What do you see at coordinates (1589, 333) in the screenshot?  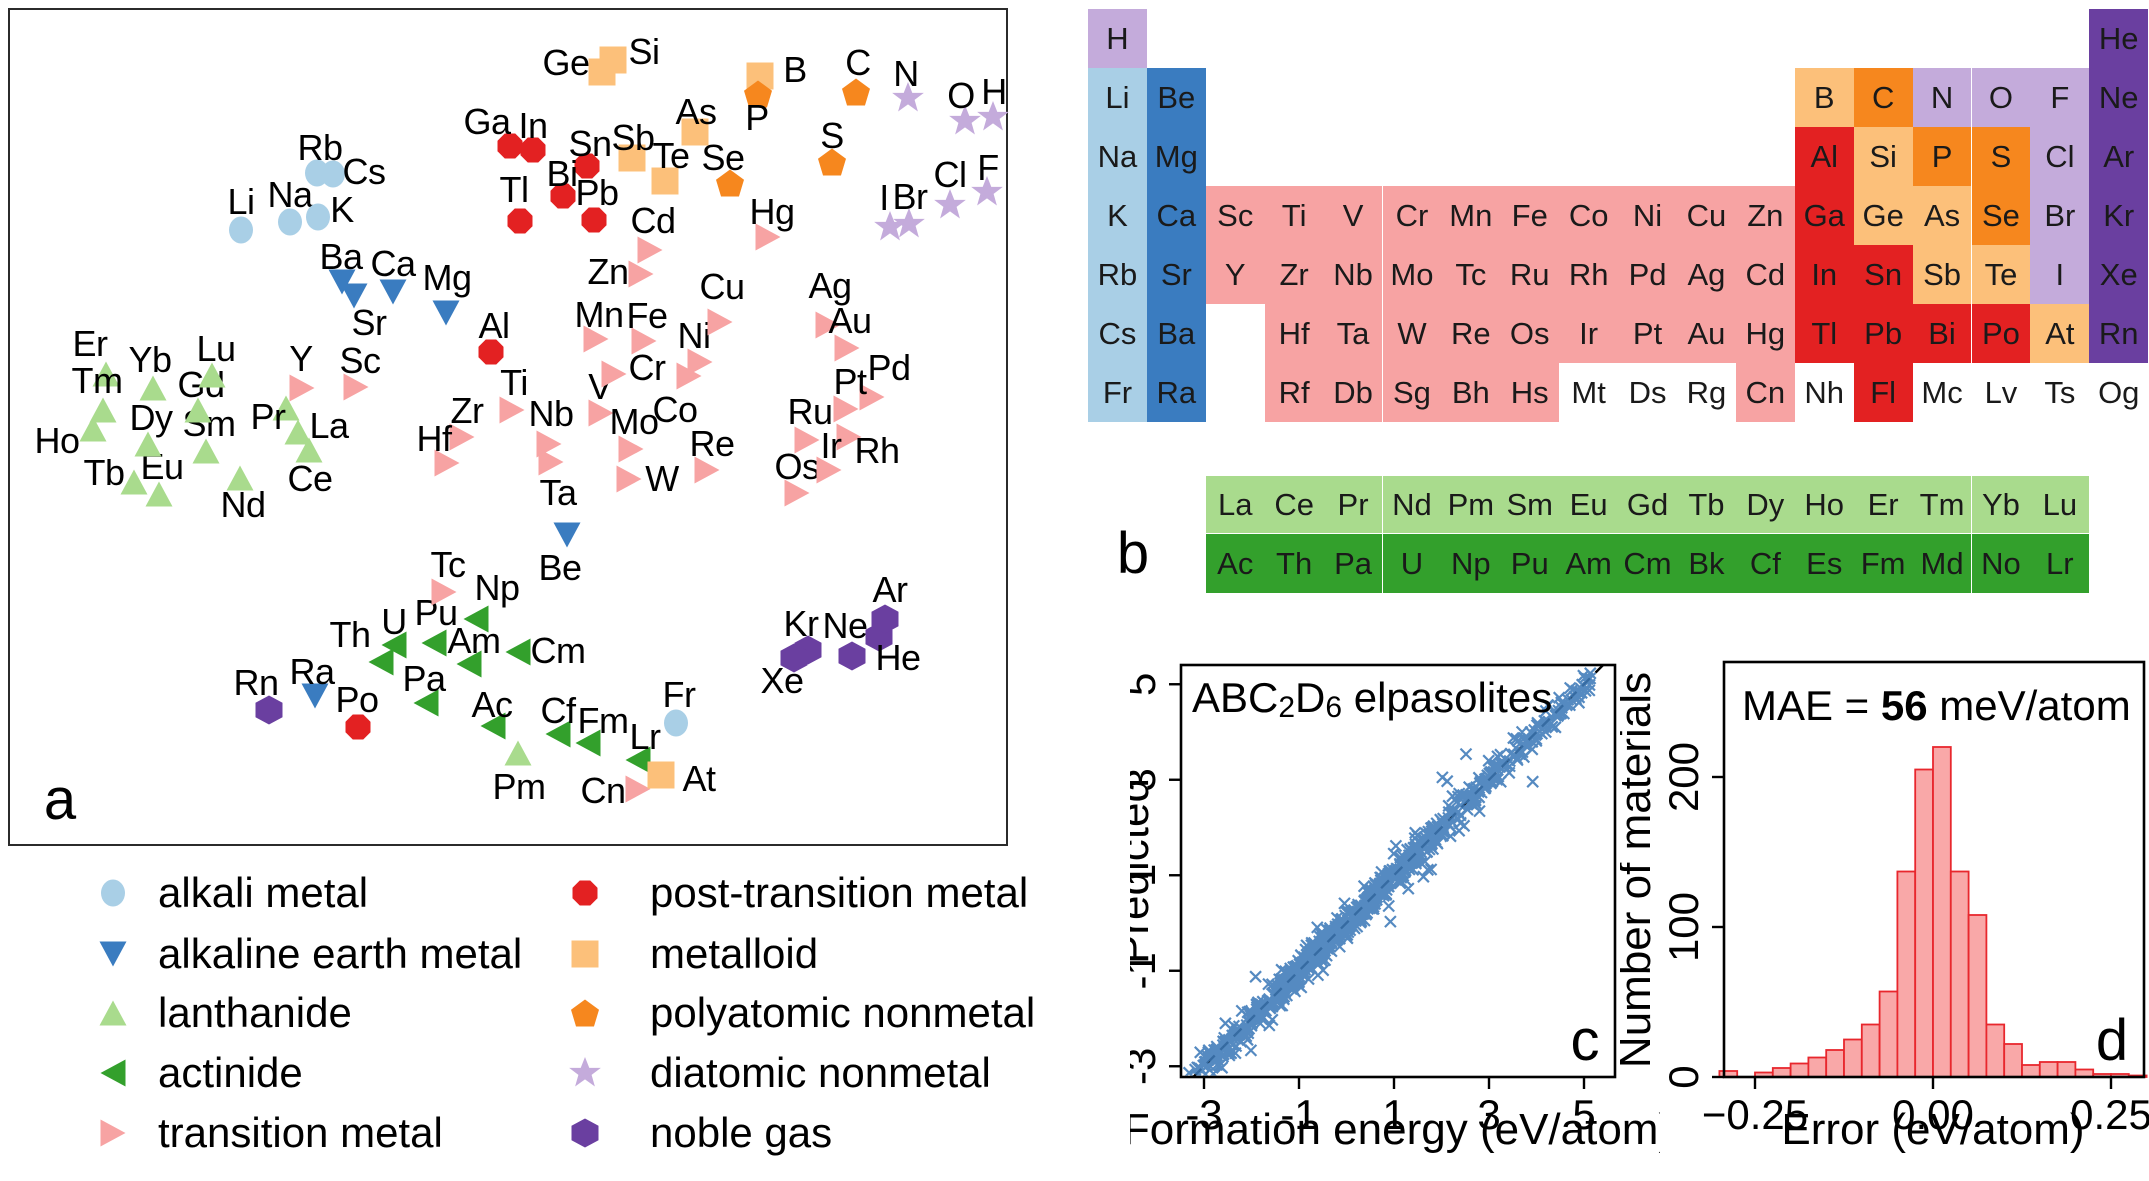 I see `ptable-cell: Ir` at bounding box center [1589, 333].